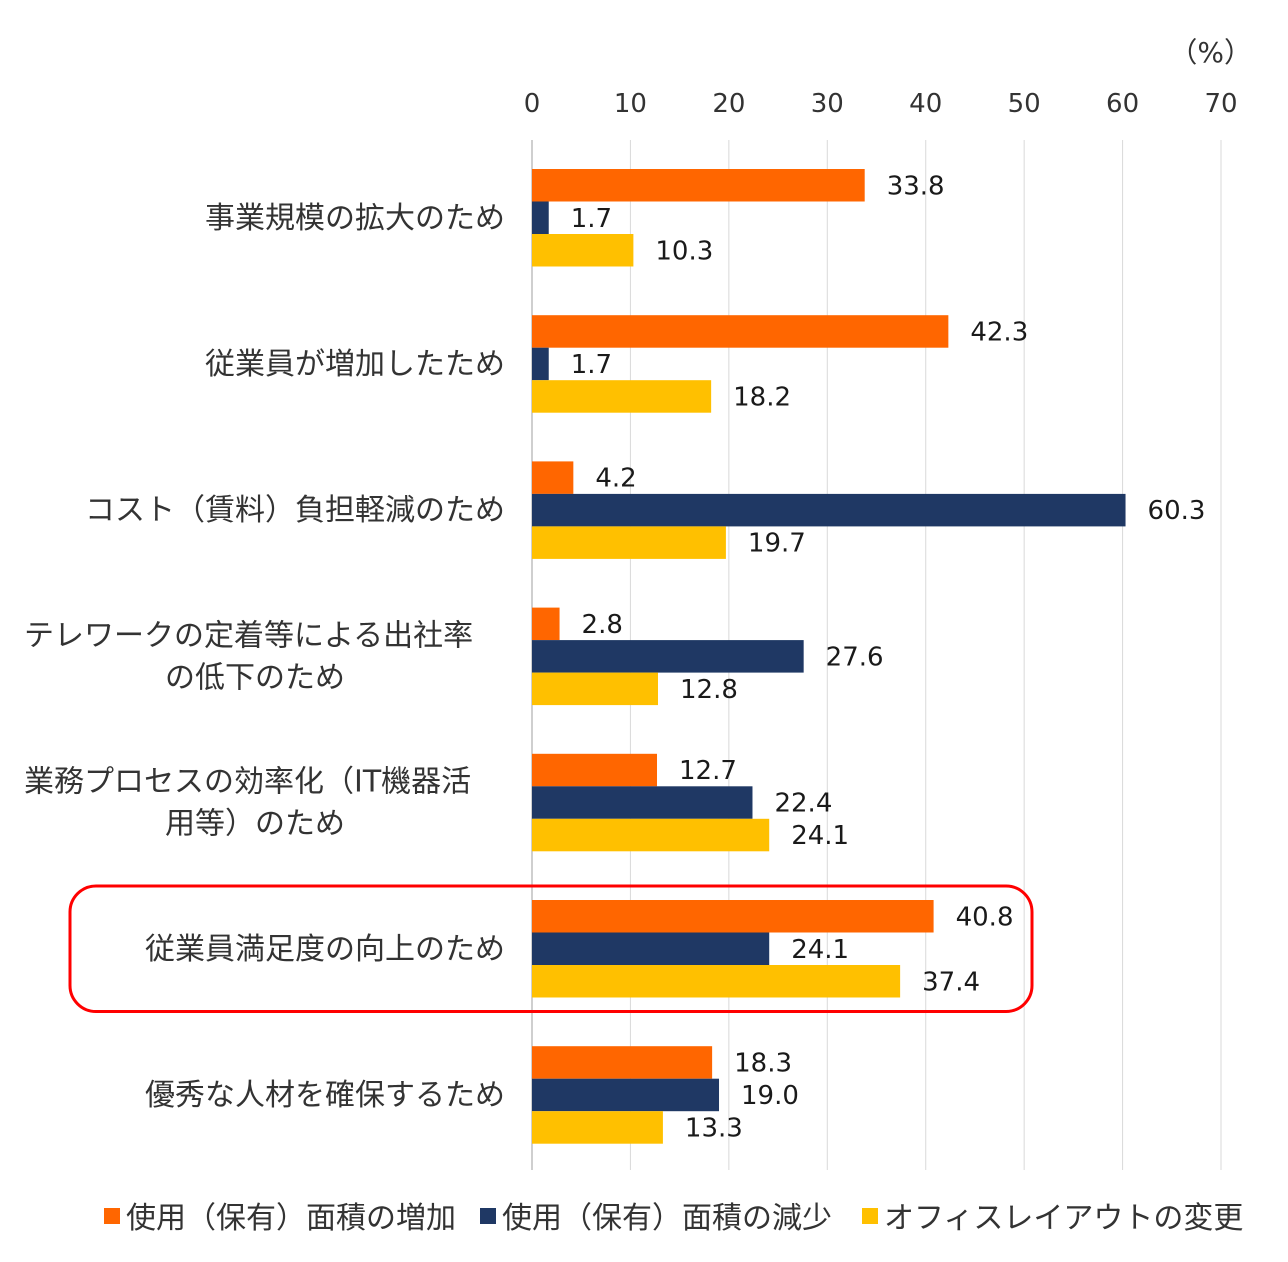  What do you see at coordinates (709, 690) in the screenshot?
I see `data-label: 12.8` at bounding box center [709, 690].